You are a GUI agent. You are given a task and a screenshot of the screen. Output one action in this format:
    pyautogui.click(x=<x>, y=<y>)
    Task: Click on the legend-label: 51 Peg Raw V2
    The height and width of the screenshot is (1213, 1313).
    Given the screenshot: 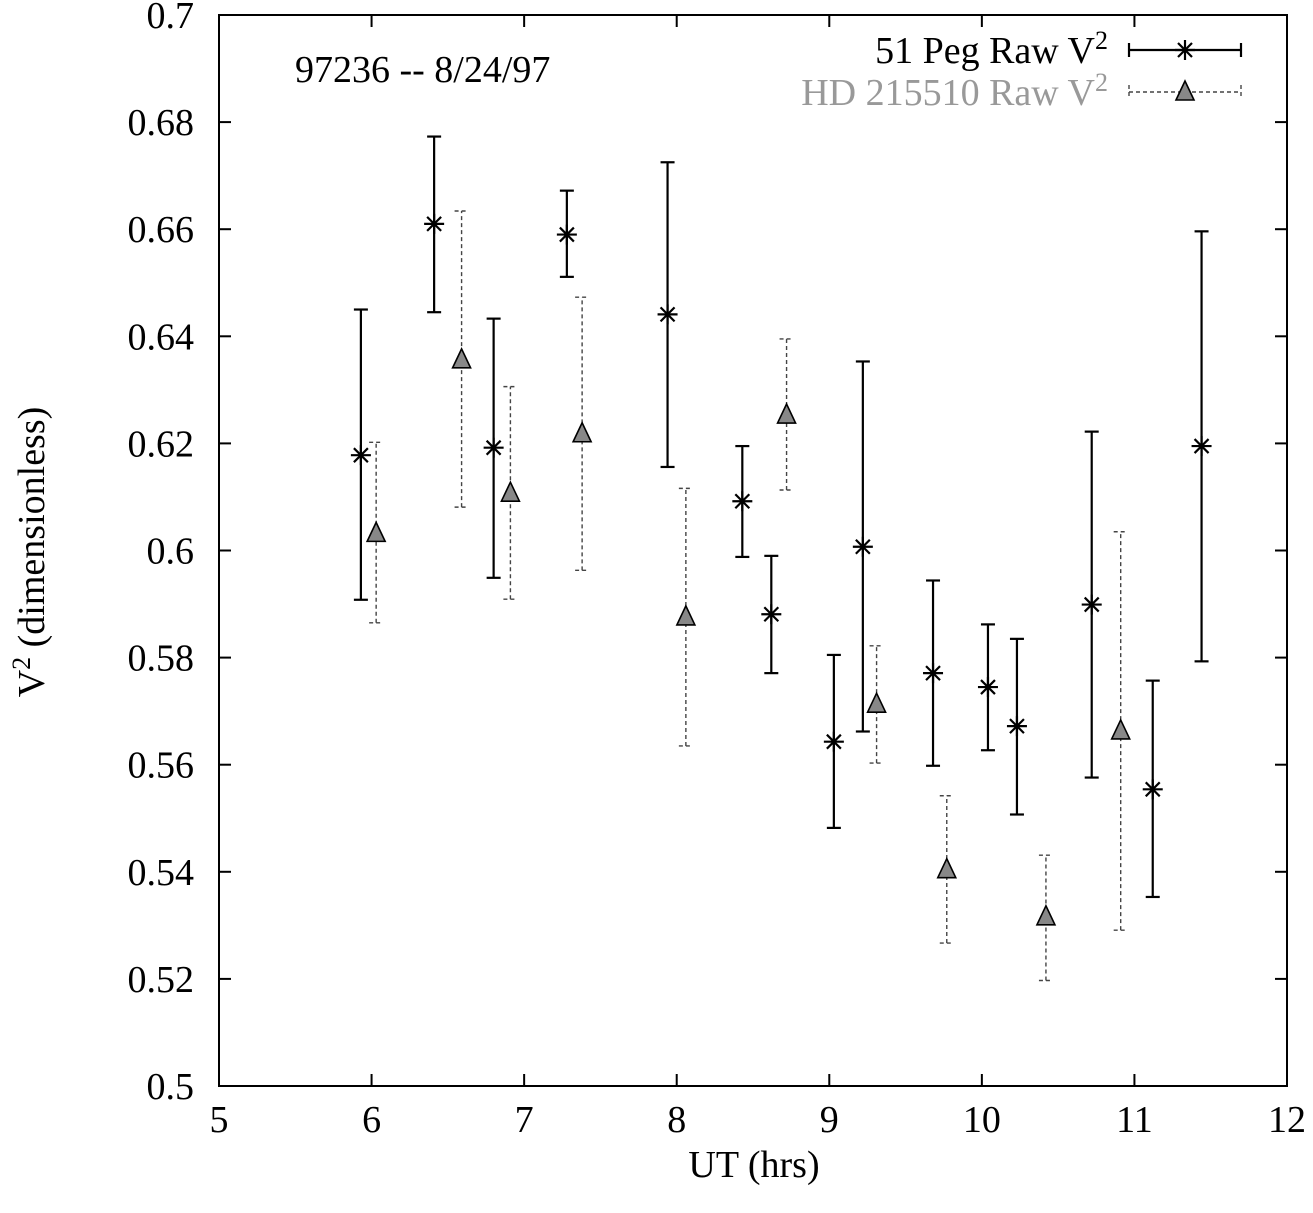 What is the action you would take?
    pyautogui.click(x=991, y=49)
    